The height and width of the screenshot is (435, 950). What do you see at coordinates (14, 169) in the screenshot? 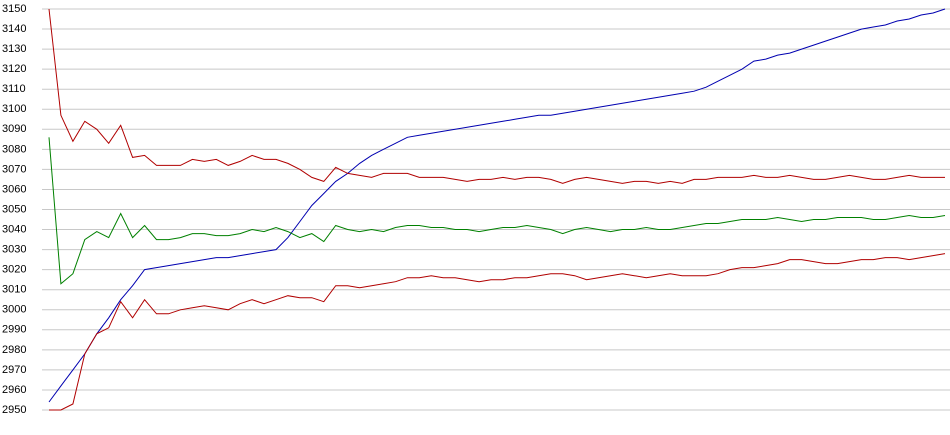
I see `y-tick-label: 3070` at bounding box center [14, 169].